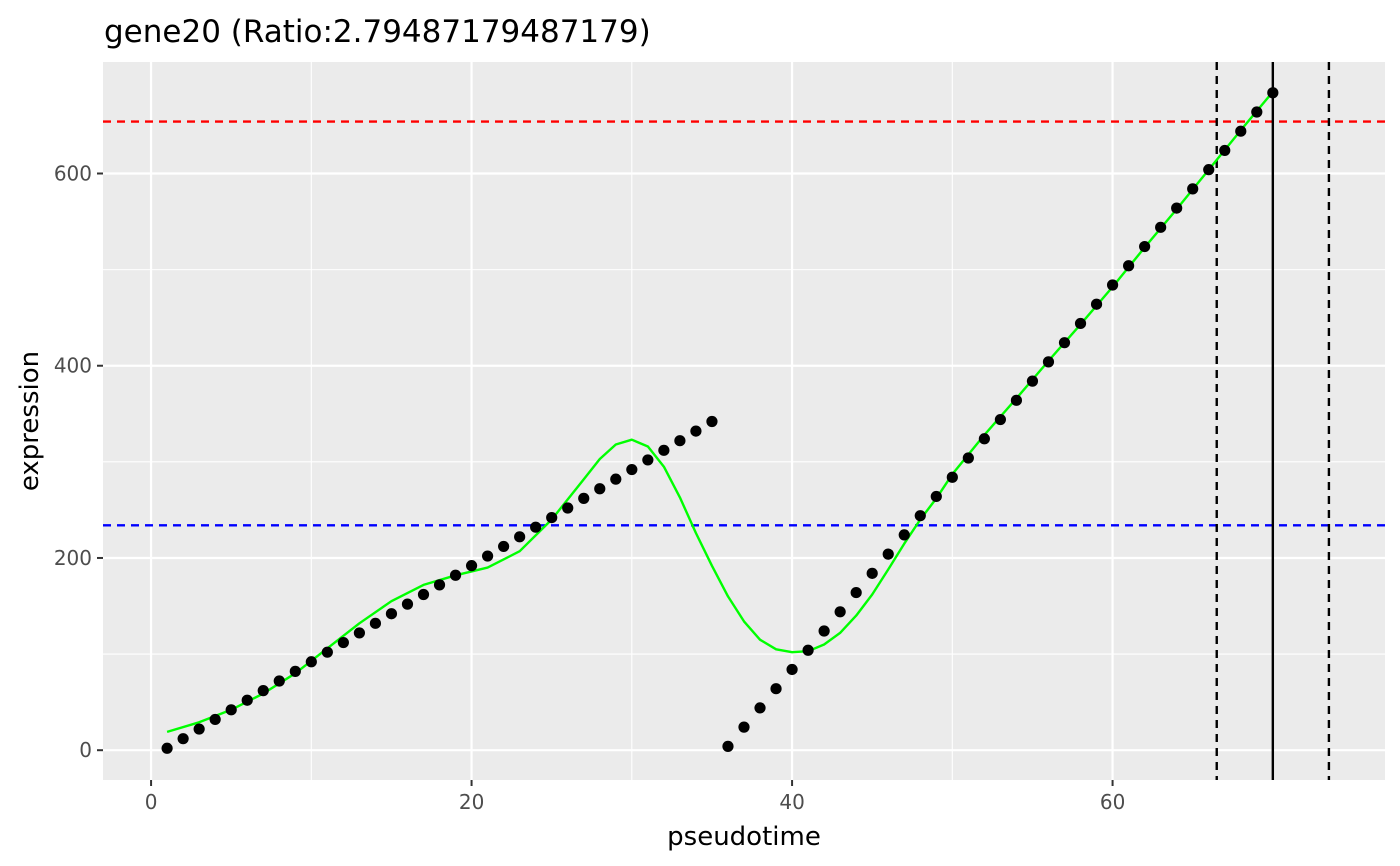 The width and height of the screenshot is (1400, 866). Describe the element at coordinates (377, 32) in the screenshot. I see `chart-title: gene20 (Ratio:2.79487179487179)` at that location.